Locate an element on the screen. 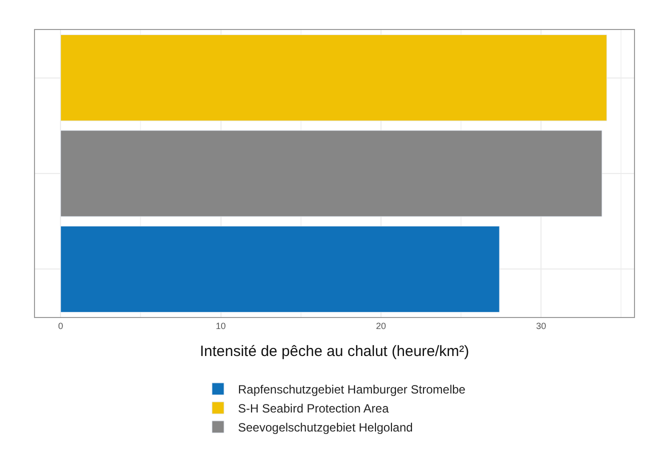 This screenshot has height=454, width=659. x-tick-label: 20 is located at coordinates (381, 325).